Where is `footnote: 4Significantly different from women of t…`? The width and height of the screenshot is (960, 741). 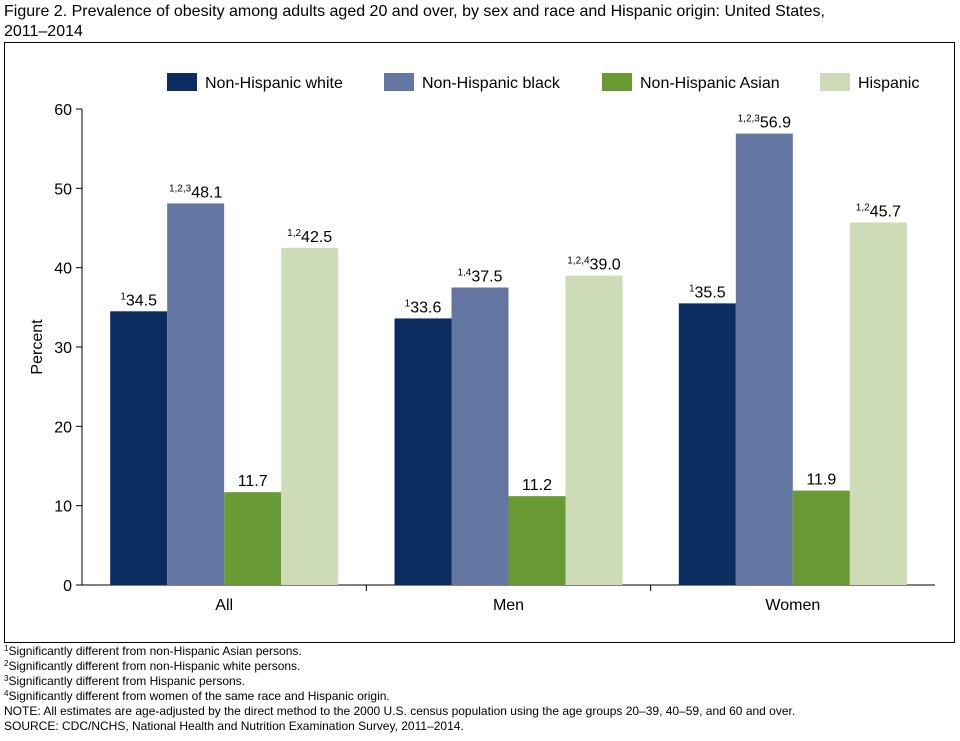 footnote: 4Significantly different from women of t… is located at coordinates (197, 696).